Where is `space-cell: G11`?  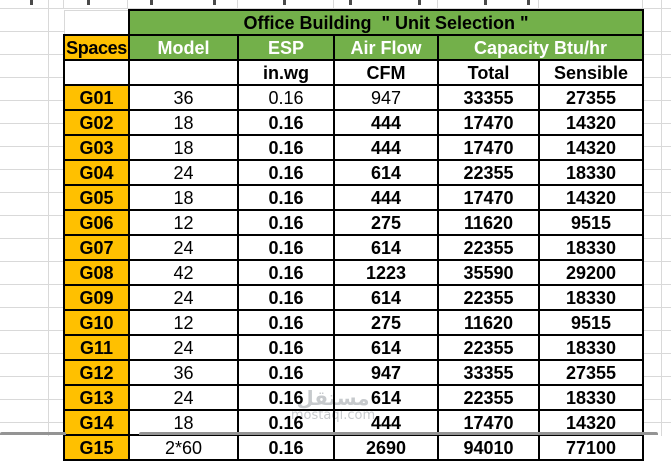 space-cell: G11 is located at coordinates (96, 347).